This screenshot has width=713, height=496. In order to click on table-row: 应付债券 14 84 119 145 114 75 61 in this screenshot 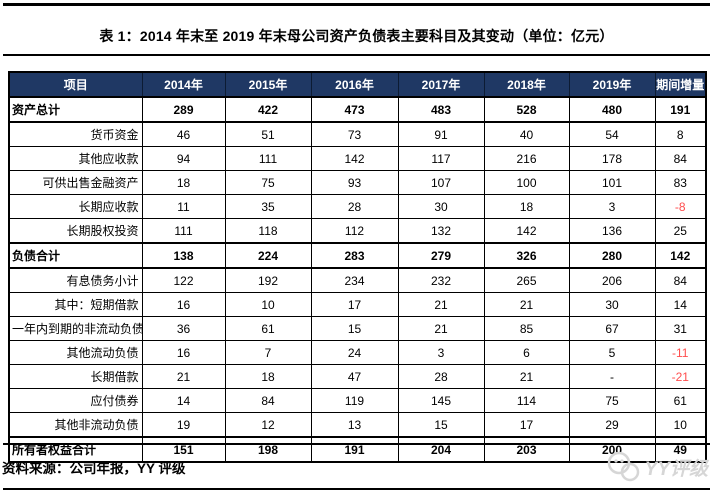, I will do `click(357, 400)`.